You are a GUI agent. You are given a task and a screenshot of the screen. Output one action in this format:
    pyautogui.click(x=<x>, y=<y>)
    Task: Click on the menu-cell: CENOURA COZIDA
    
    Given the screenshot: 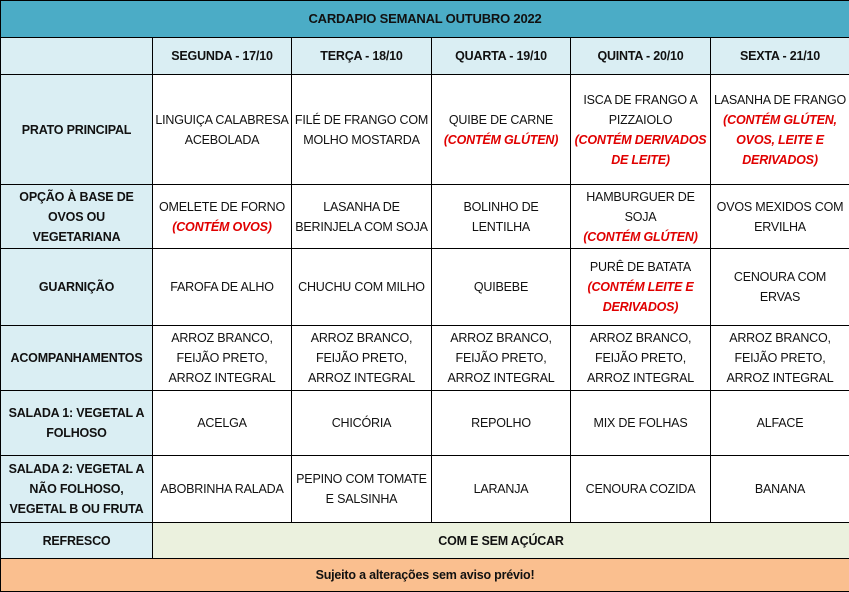 What is the action you would take?
    pyautogui.click(x=641, y=489)
    